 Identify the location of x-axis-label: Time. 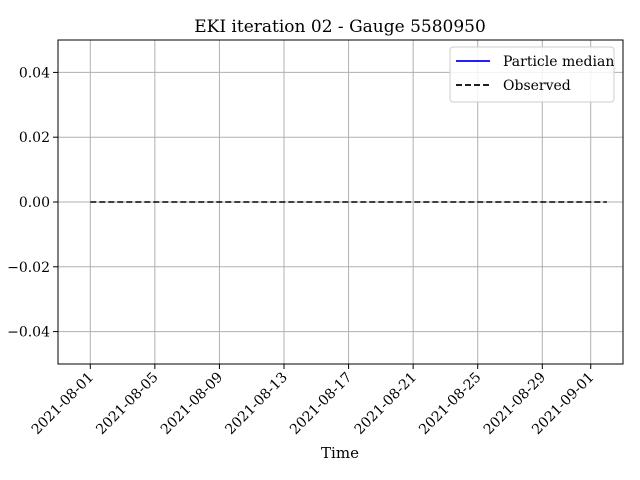
(340, 453).